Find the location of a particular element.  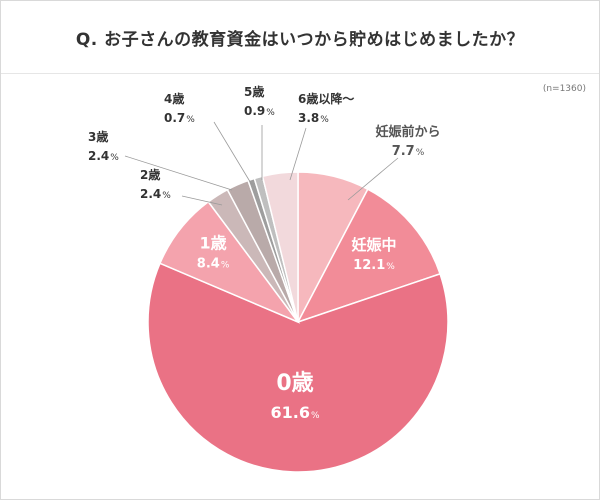

slice-label: 妊娠前から is located at coordinates (407, 132).